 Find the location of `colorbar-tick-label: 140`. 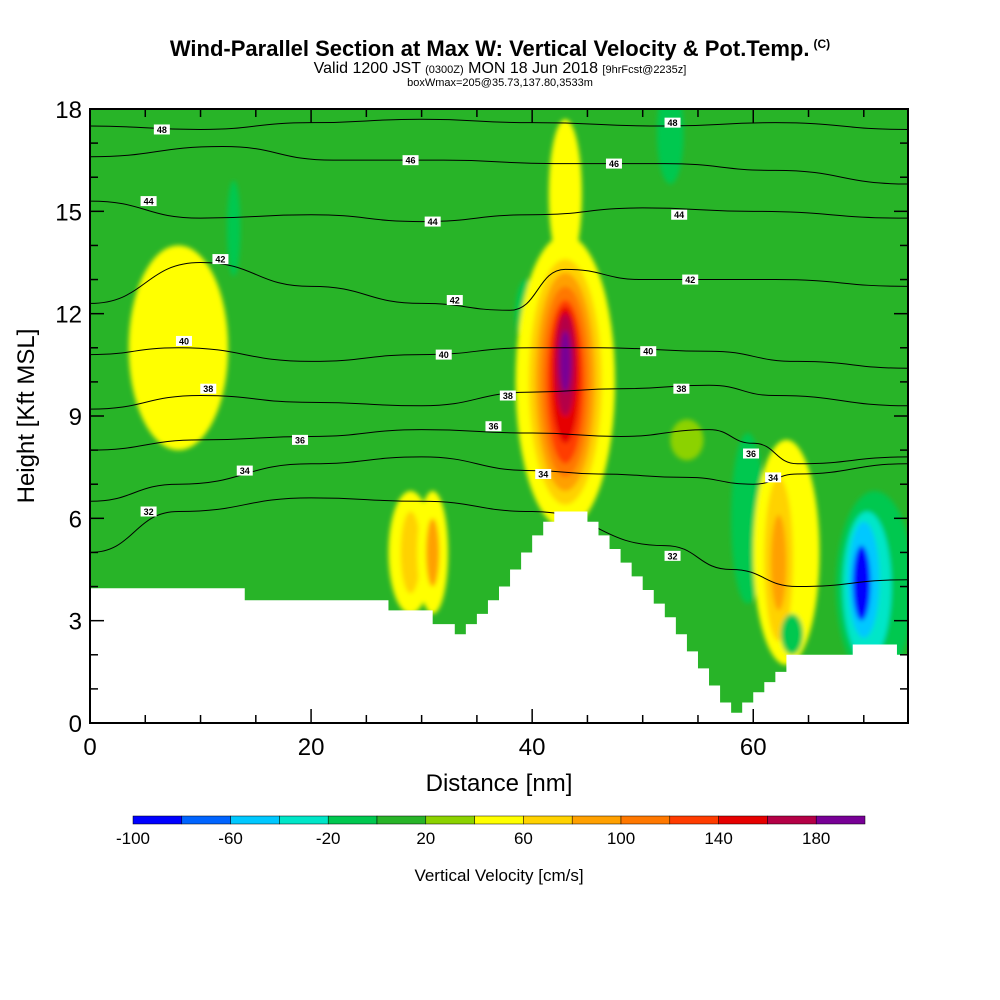

colorbar-tick-label: 140 is located at coordinates (718, 838).